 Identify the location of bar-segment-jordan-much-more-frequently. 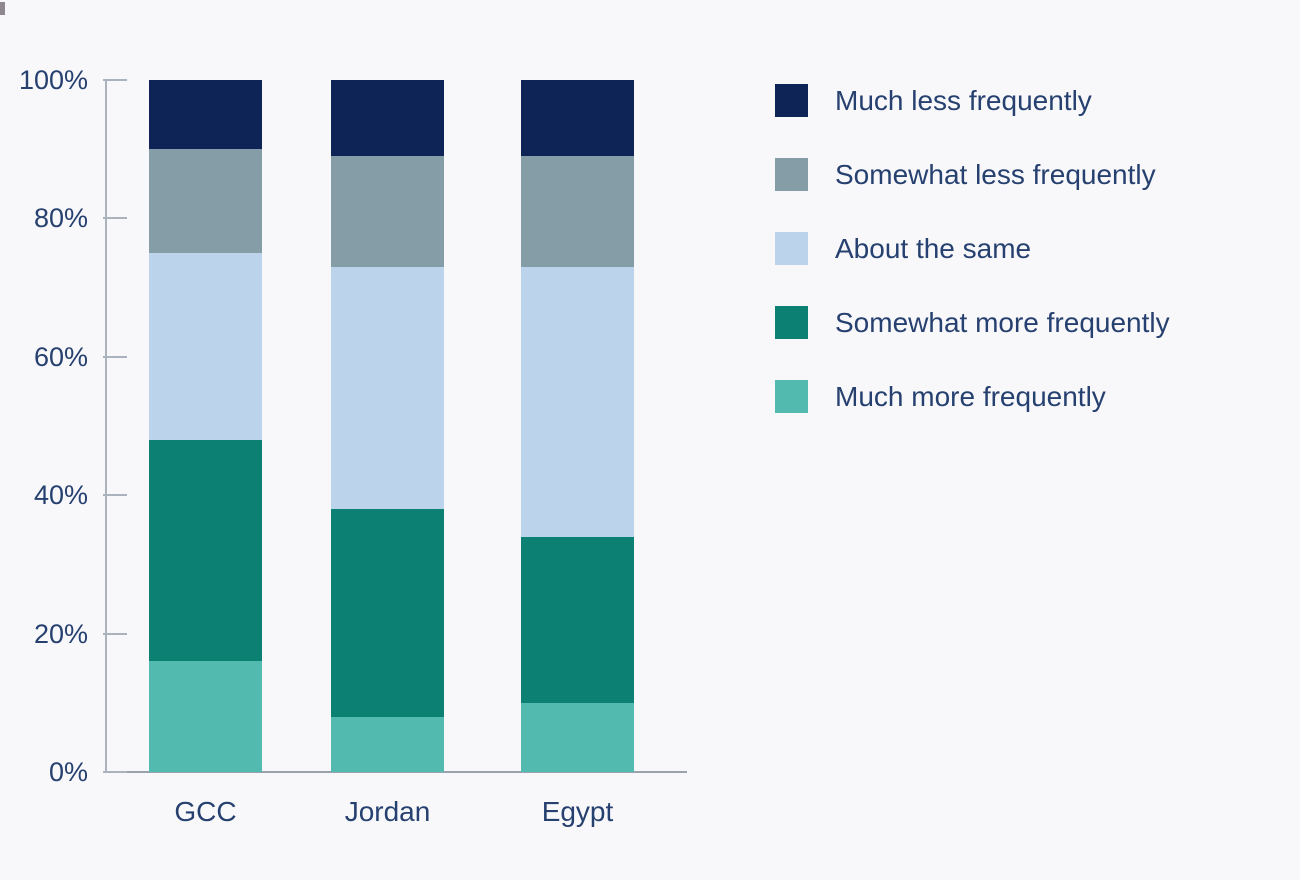
(387, 744).